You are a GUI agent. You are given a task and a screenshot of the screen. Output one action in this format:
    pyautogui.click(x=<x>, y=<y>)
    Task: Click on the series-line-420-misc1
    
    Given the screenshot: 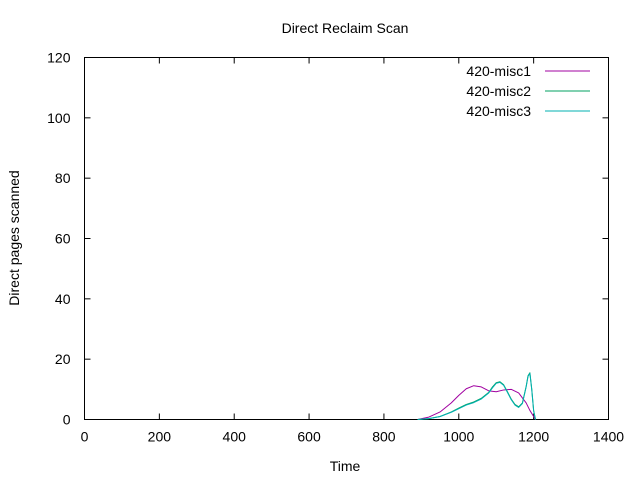 What is the action you would take?
    pyautogui.click(x=476, y=402)
    